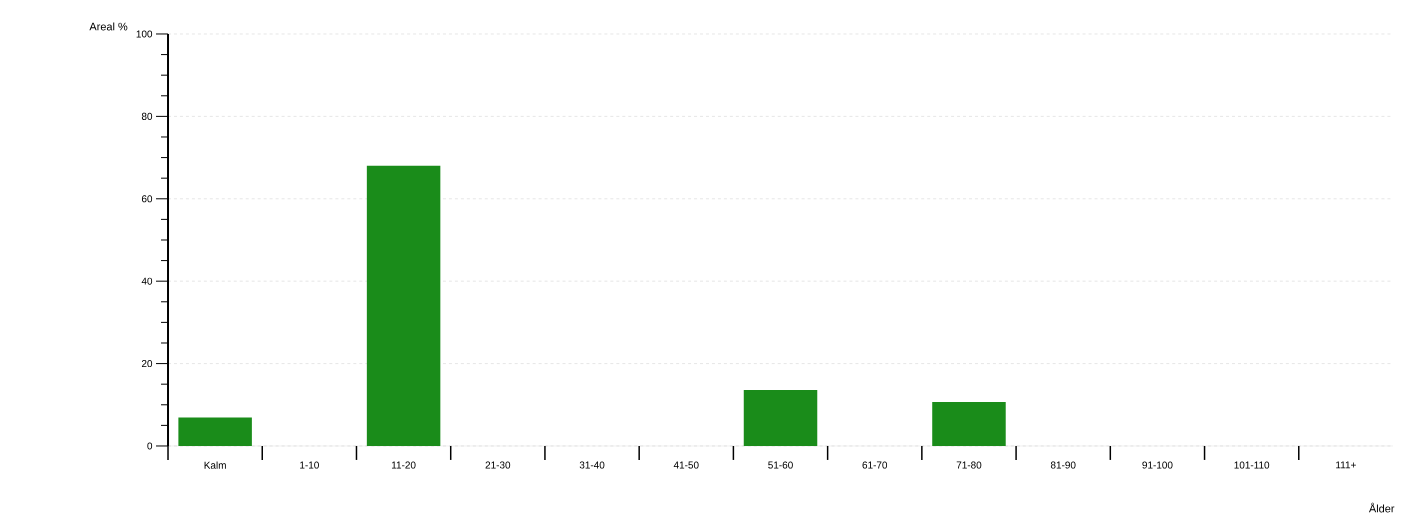  I want to click on x-tick-label: 21-30, so click(498, 465).